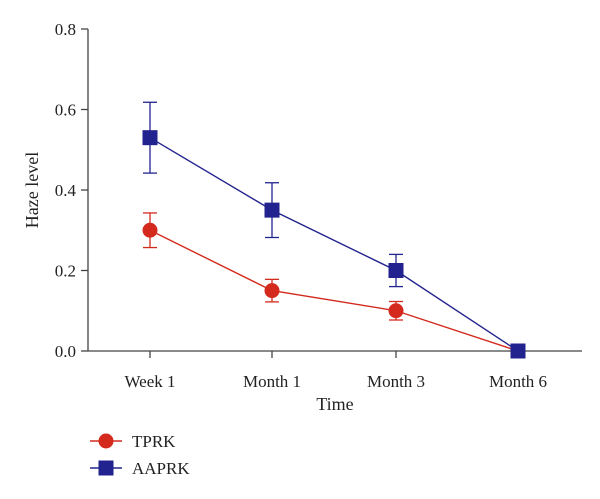  What do you see at coordinates (396, 381) in the screenshot?
I see `x-tick-label: Month 3` at bounding box center [396, 381].